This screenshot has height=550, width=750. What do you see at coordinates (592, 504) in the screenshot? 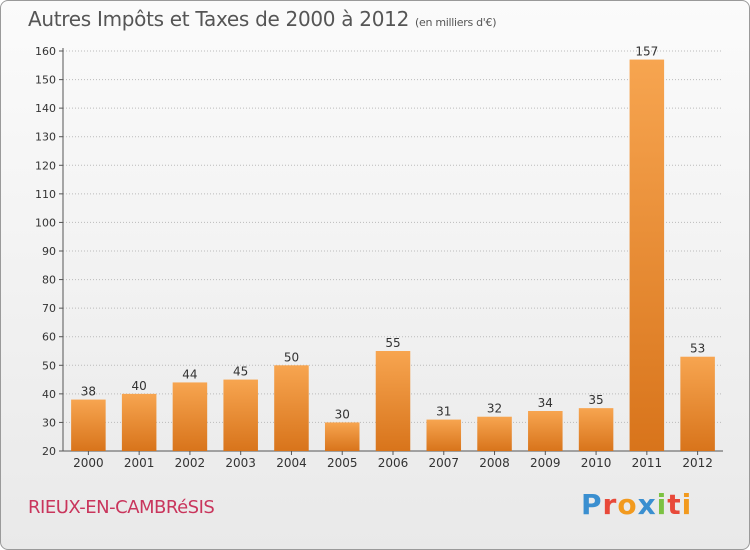
I see `logo-letter: P` at bounding box center [592, 504].